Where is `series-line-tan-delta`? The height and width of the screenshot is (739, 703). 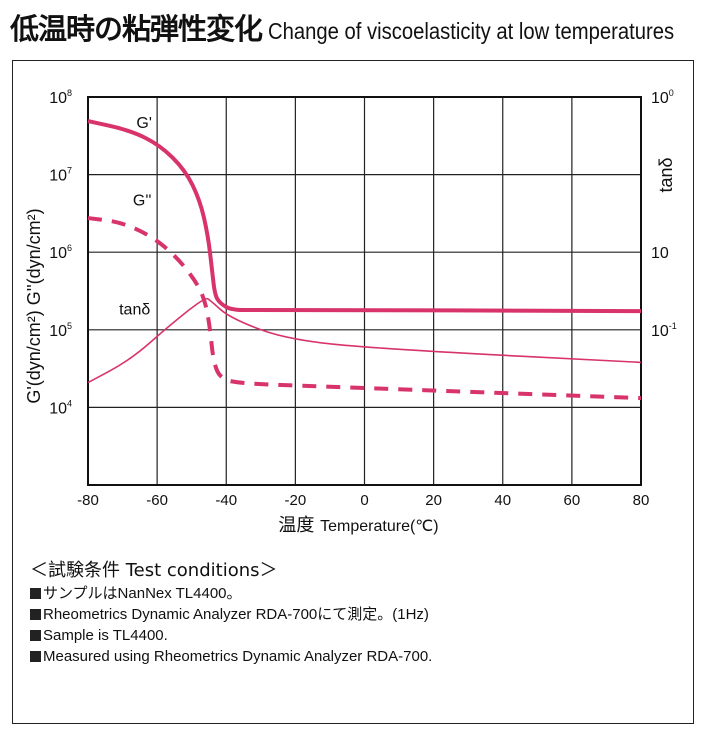
series-line-tan-delta is located at coordinates (364, 340).